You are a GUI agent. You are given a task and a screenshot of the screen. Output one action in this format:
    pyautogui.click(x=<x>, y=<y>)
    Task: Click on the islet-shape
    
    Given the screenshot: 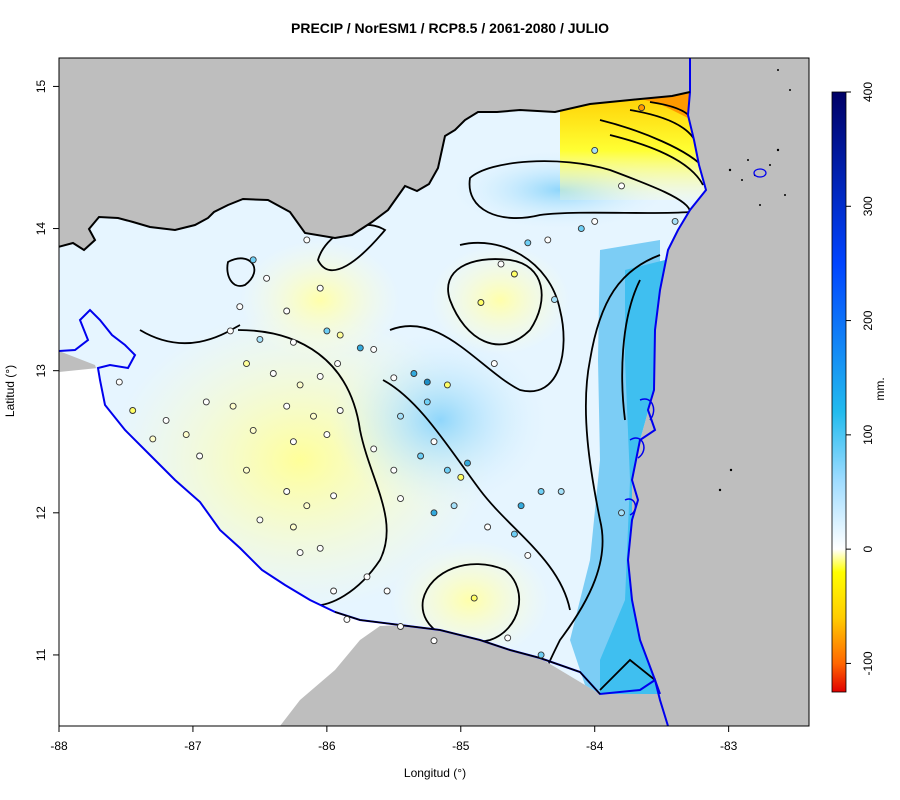 What is the action you would take?
    pyautogui.click(x=760, y=173)
    